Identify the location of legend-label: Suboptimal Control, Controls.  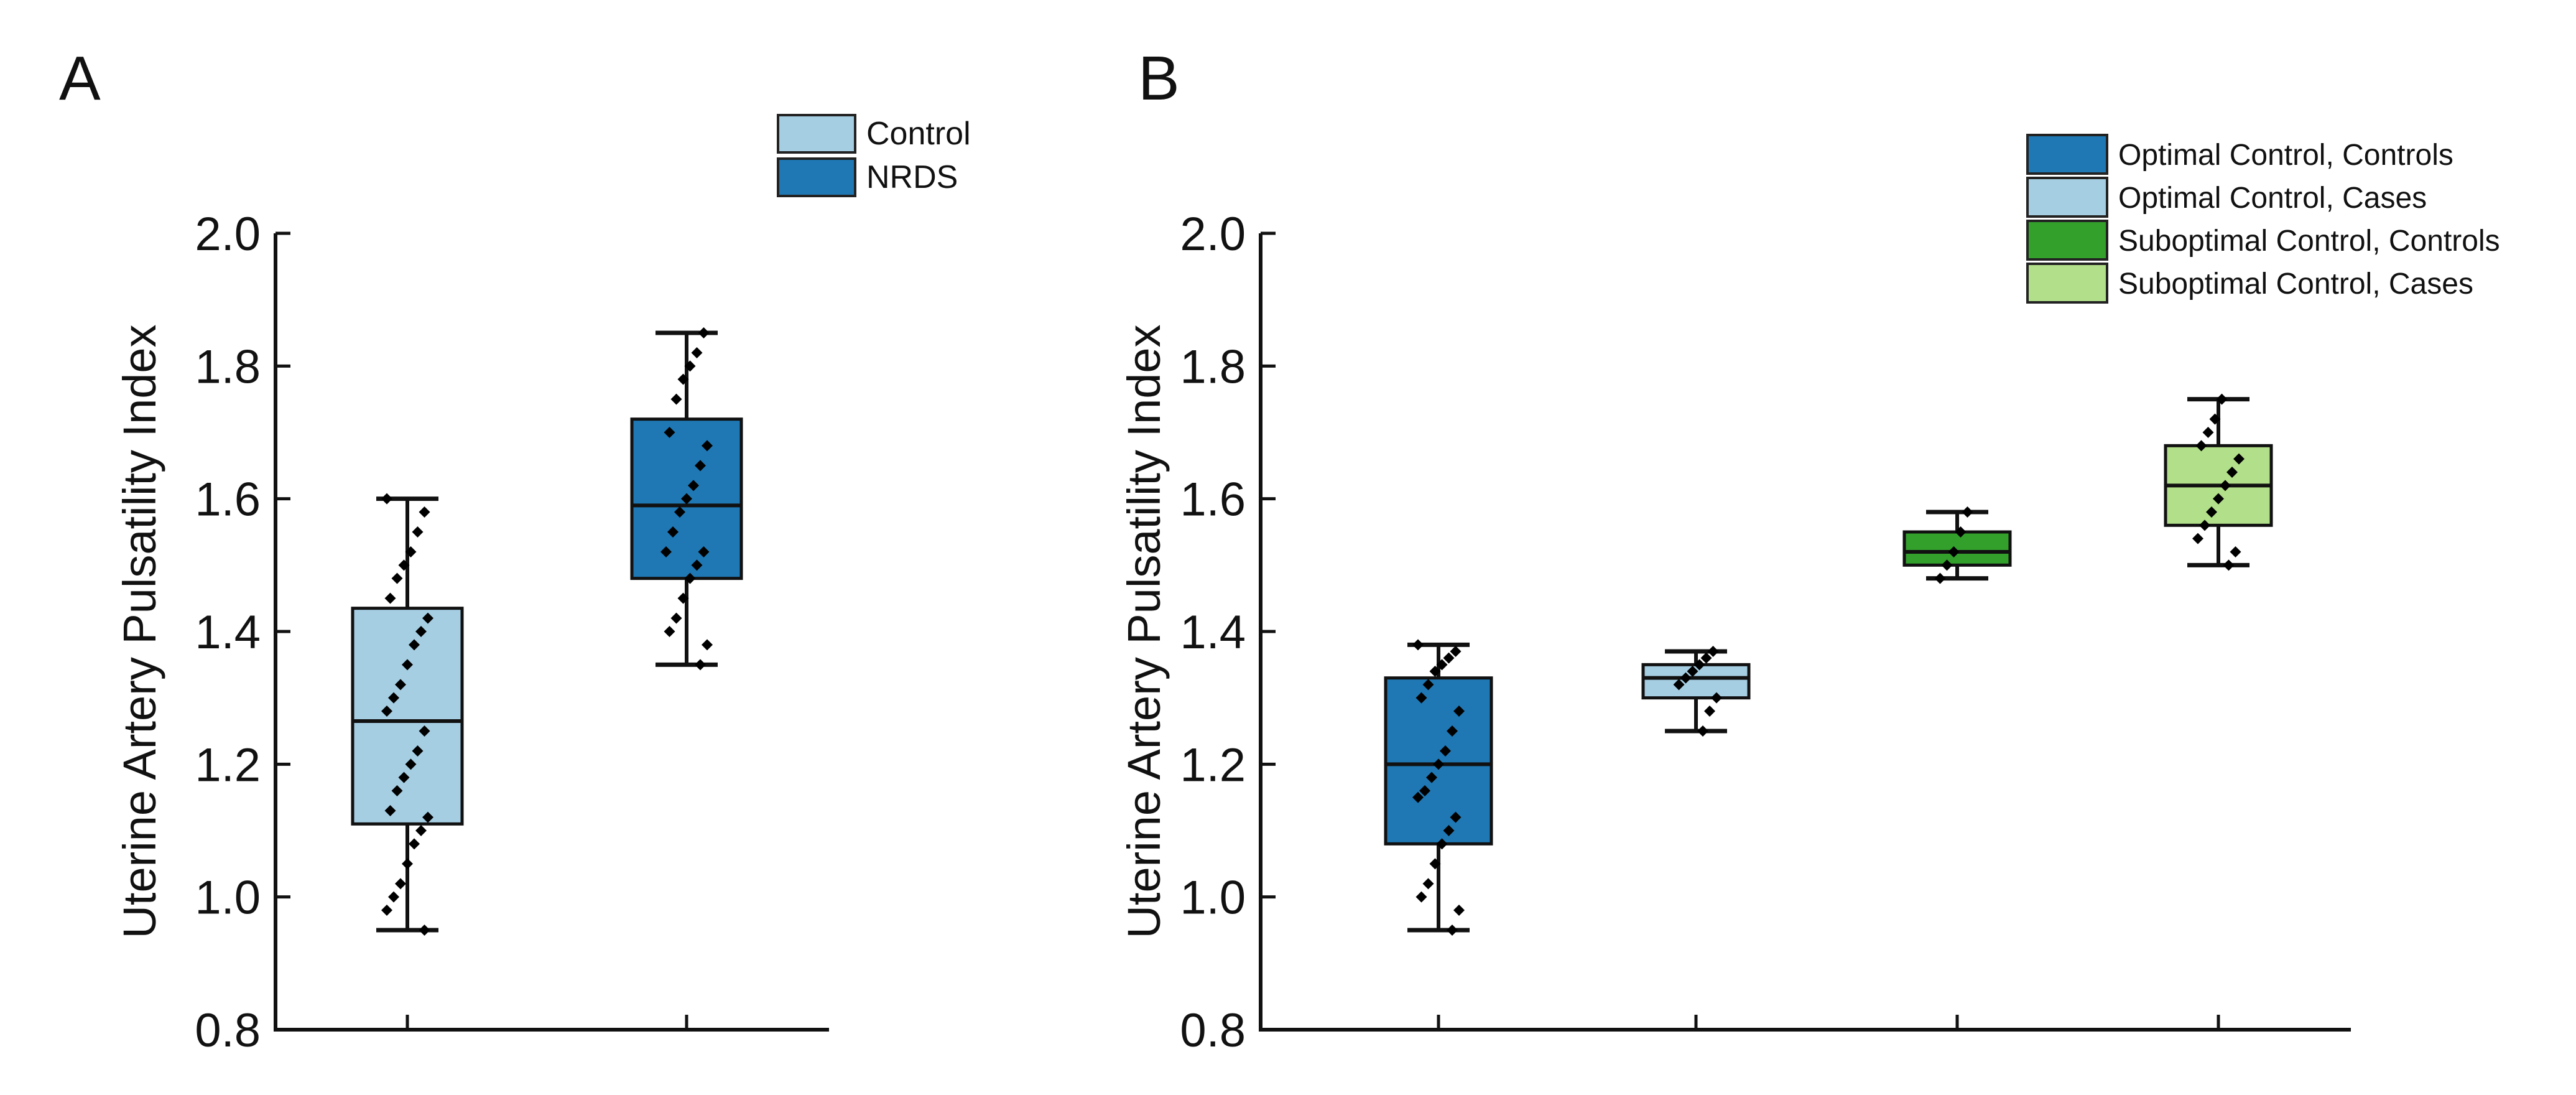
(2309, 241).